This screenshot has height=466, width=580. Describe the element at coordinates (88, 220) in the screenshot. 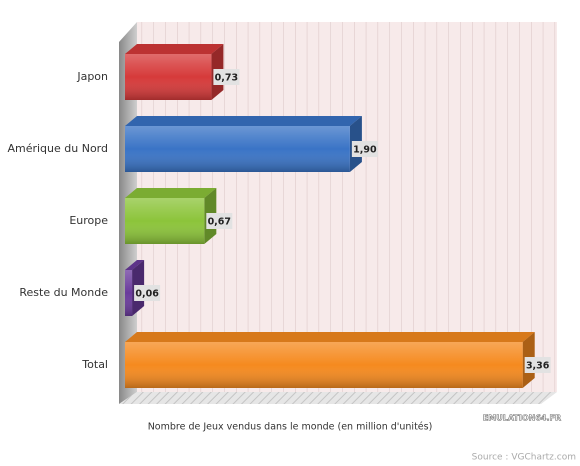

I see `y-tick-label: Europe` at that location.